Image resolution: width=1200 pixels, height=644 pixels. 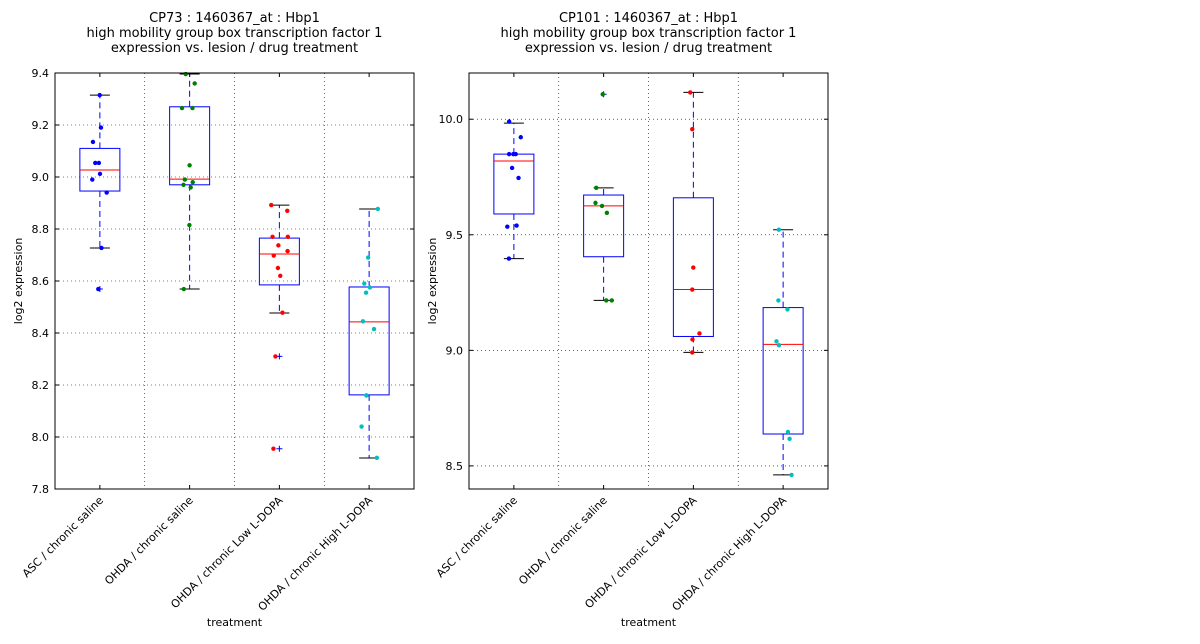 I want to click on y-tick-label: 9.5, so click(x=455, y=235).